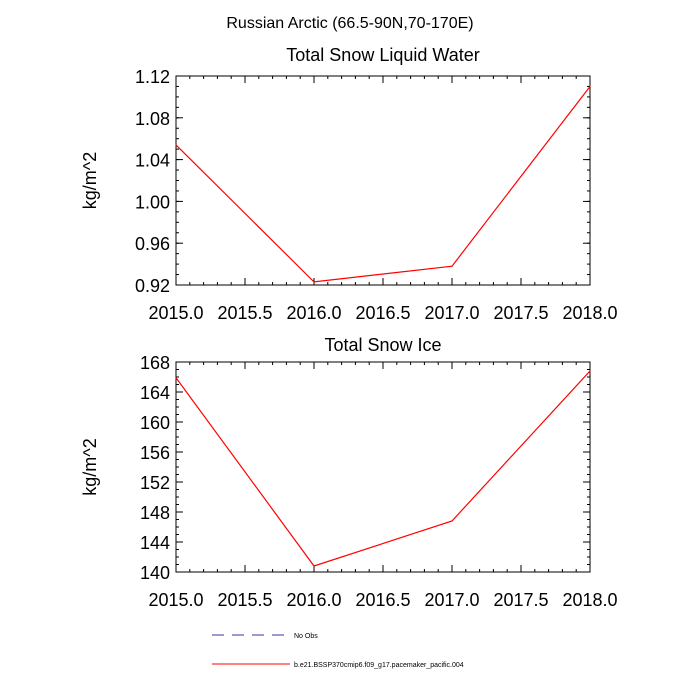 The image size is (700, 700). What do you see at coordinates (155, 363) in the screenshot?
I see `y-tick-label: 168` at bounding box center [155, 363].